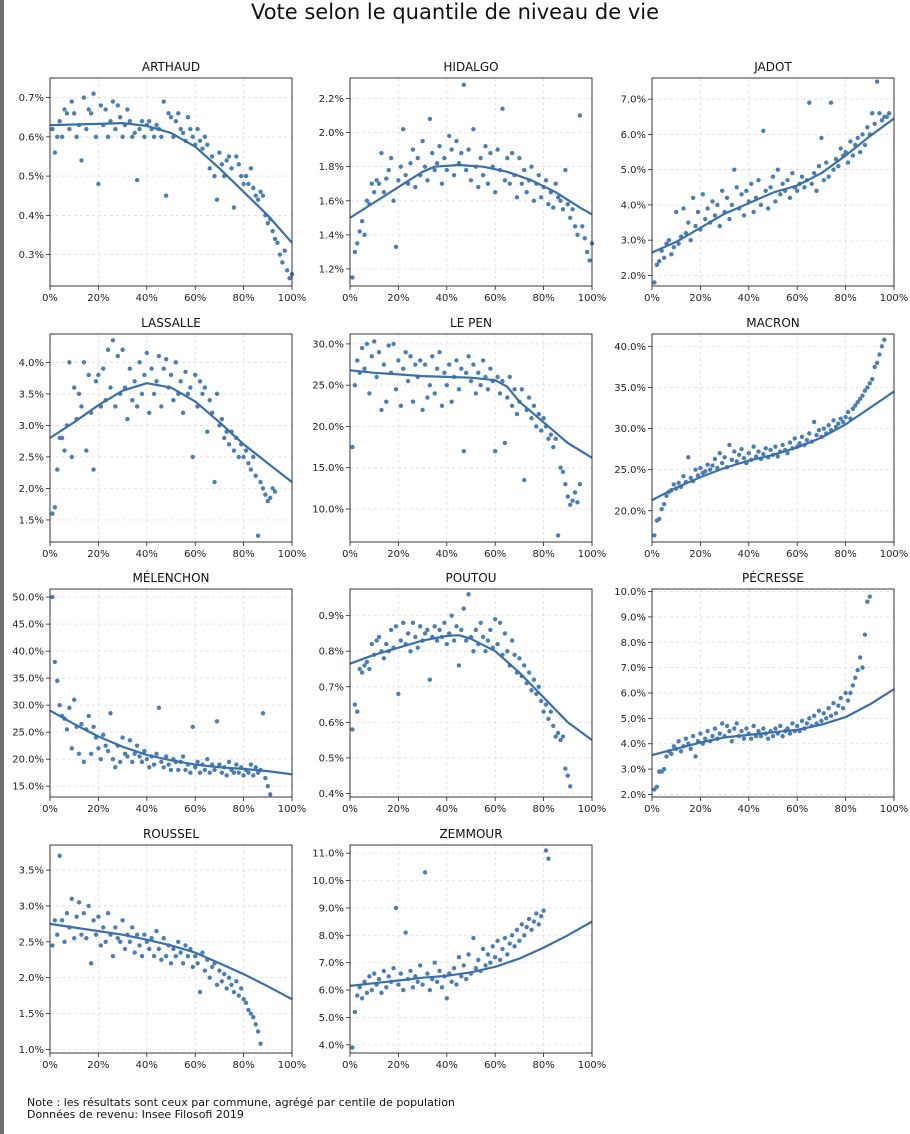 The height and width of the screenshot is (1134, 910). Describe the element at coordinates (633, 205) in the screenshot. I see `y-tick-label: 4.0%` at that location.